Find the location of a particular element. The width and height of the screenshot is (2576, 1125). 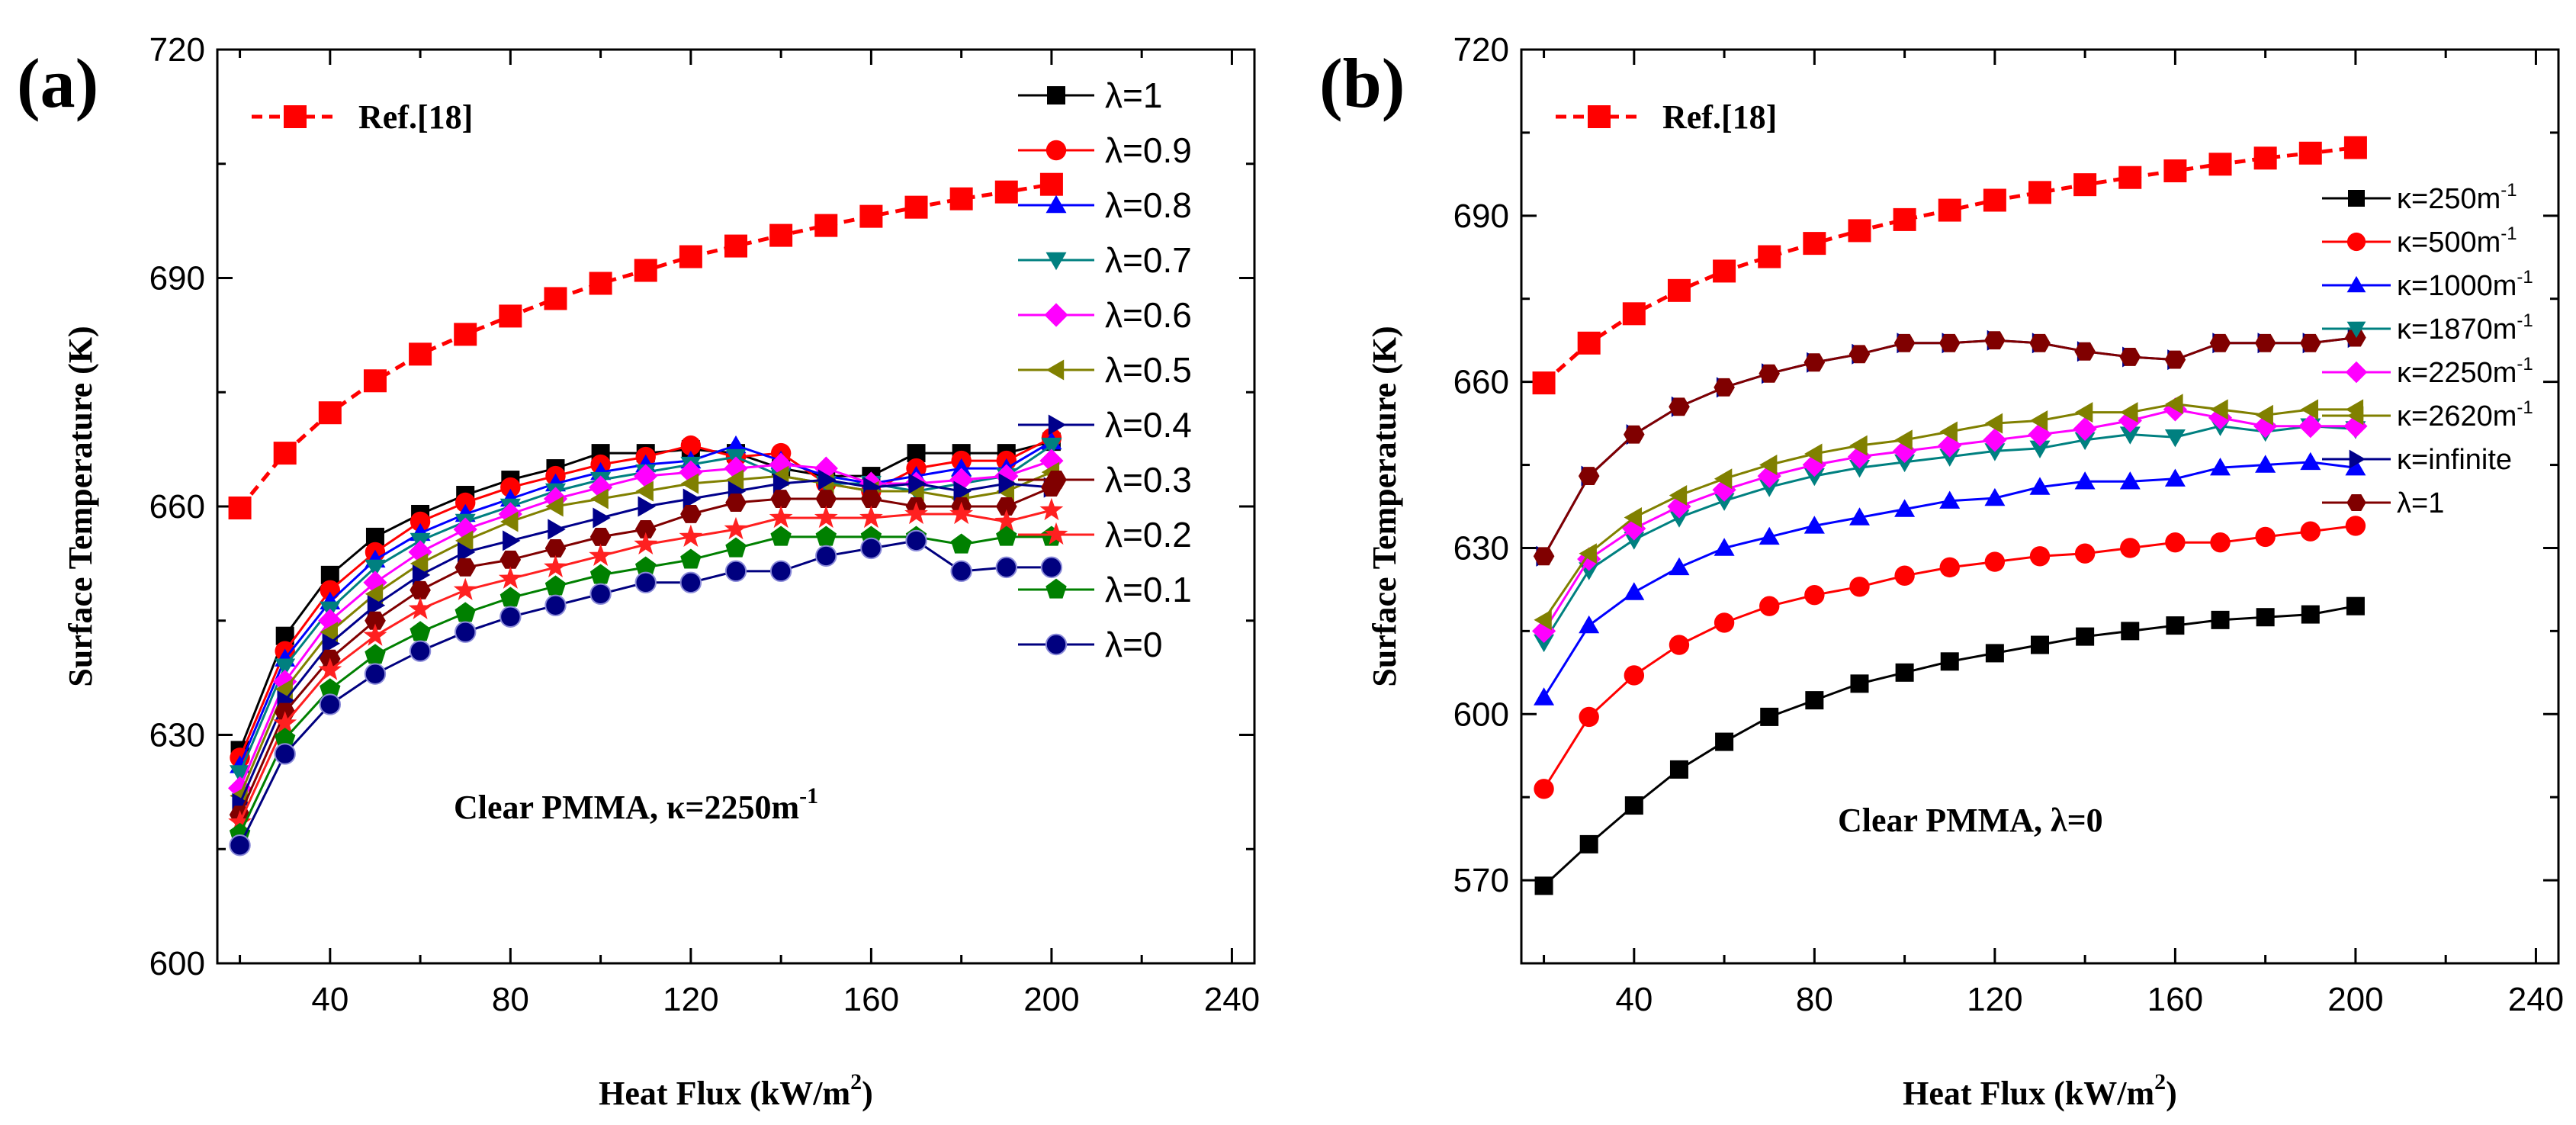

y-tick-label: 690 is located at coordinates (177, 278).